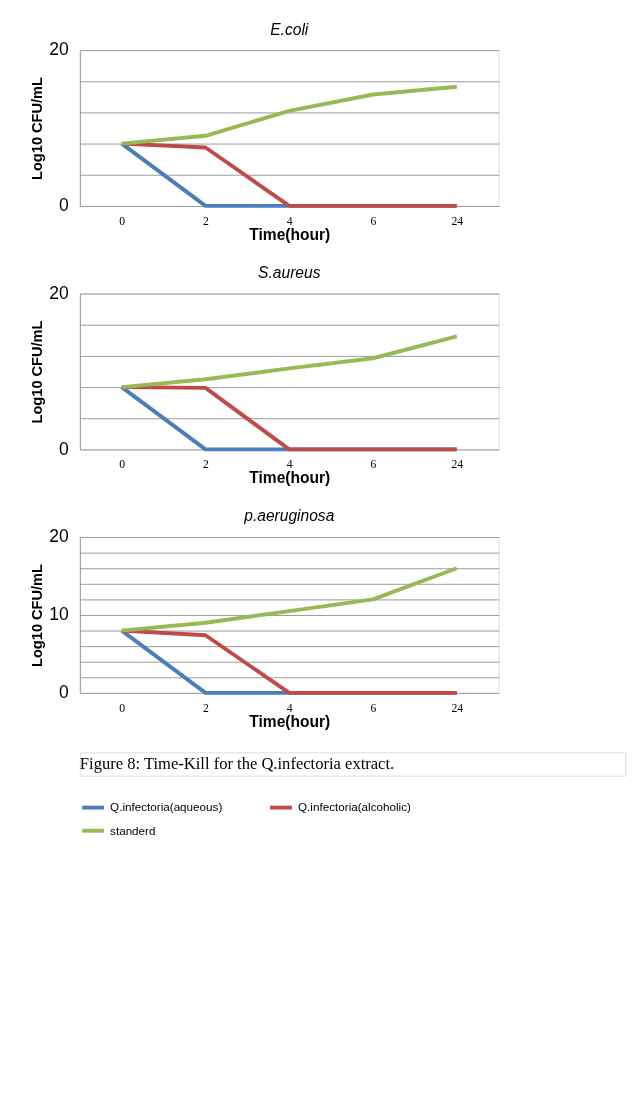 The image size is (636, 1106). What do you see at coordinates (289, 272) in the screenshot?
I see `chart-title: S.aureus` at bounding box center [289, 272].